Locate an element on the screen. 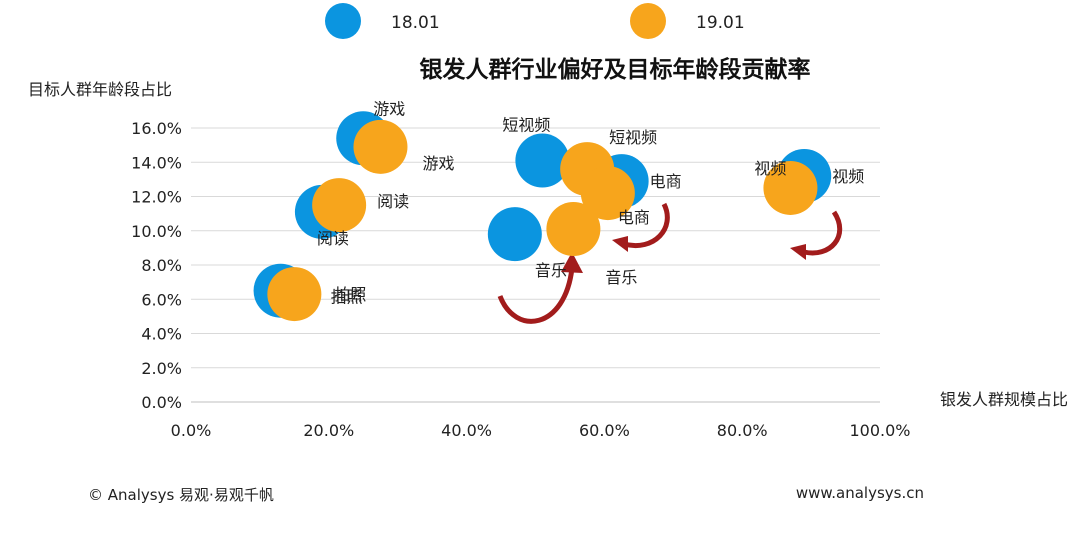  y-tick-label: 4.0% is located at coordinates (161, 334).